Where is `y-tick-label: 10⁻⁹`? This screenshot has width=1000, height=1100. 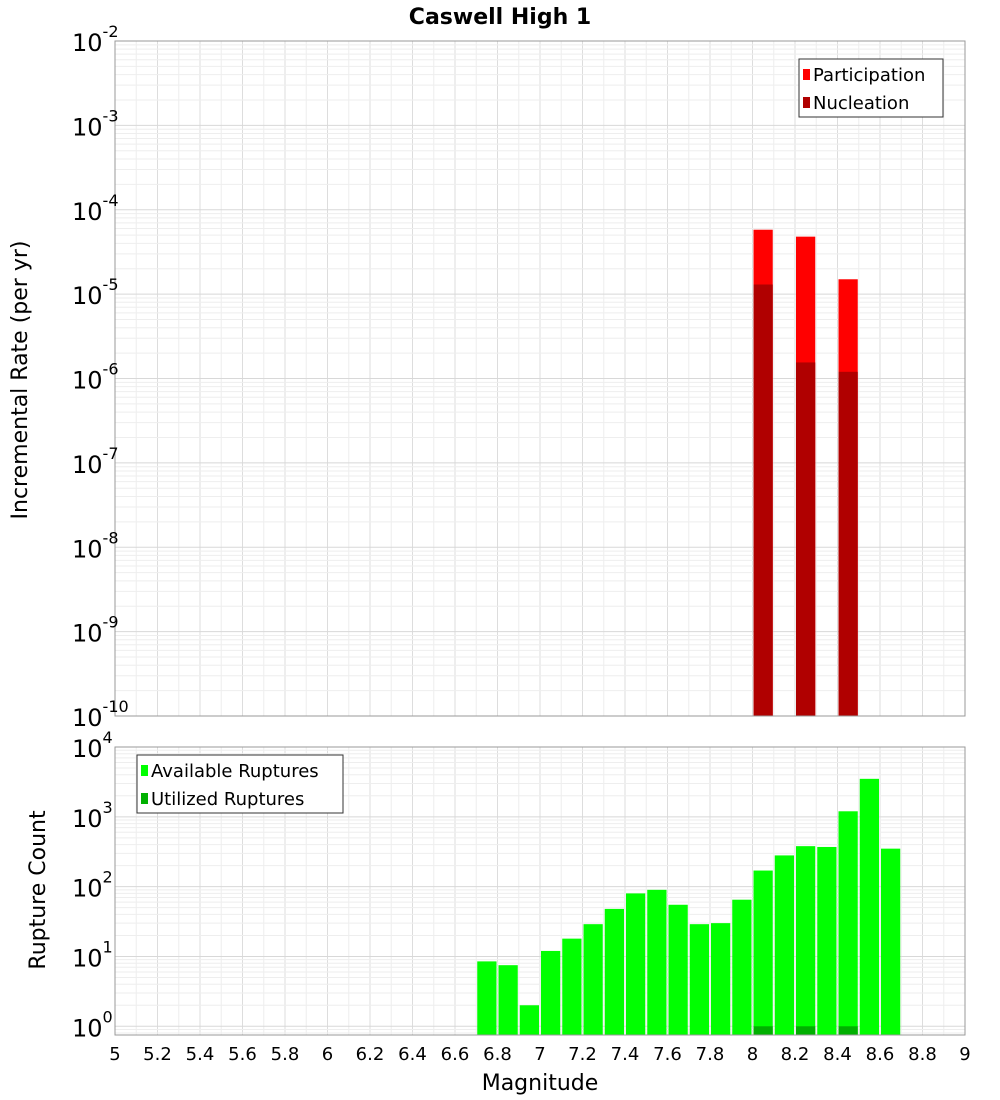 y-tick-label: 10⁻⁹ is located at coordinates (95, 630).